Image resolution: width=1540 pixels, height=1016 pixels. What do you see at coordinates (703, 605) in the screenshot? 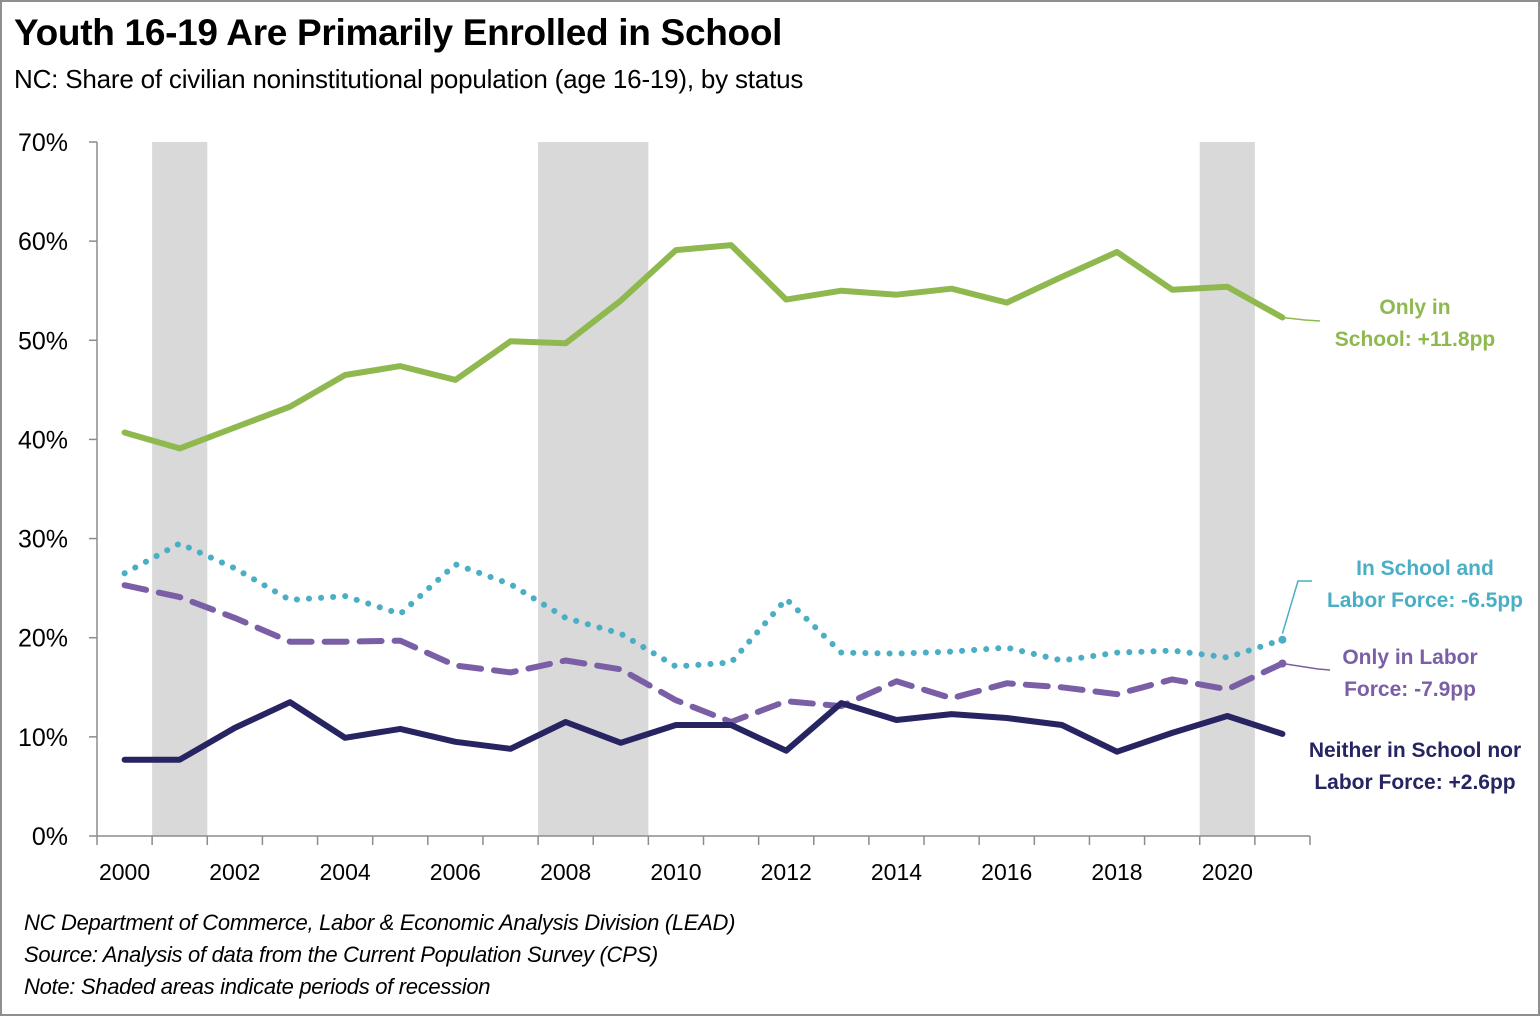
I see `series-line-in-school-and-labor-force` at bounding box center [703, 605].